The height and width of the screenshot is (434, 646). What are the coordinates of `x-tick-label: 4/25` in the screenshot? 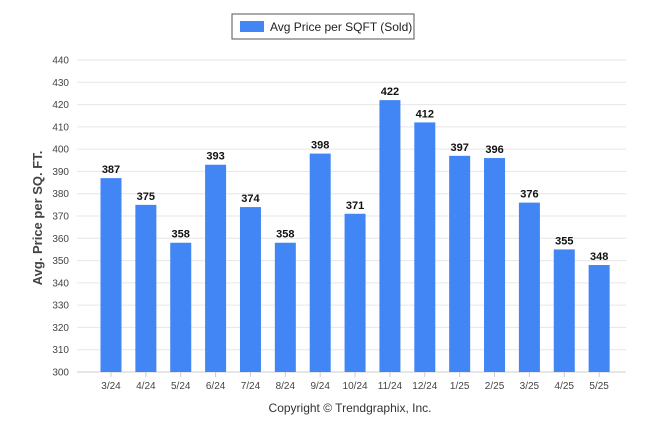 It's located at (565, 386).